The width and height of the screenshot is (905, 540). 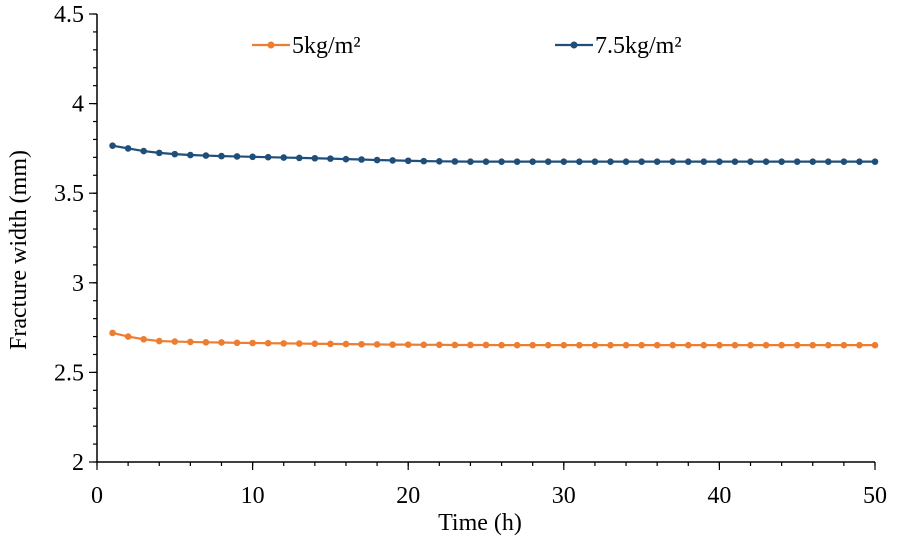 What do you see at coordinates (69, 194) in the screenshot?
I see `y-tick-label: 3.5` at bounding box center [69, 194].